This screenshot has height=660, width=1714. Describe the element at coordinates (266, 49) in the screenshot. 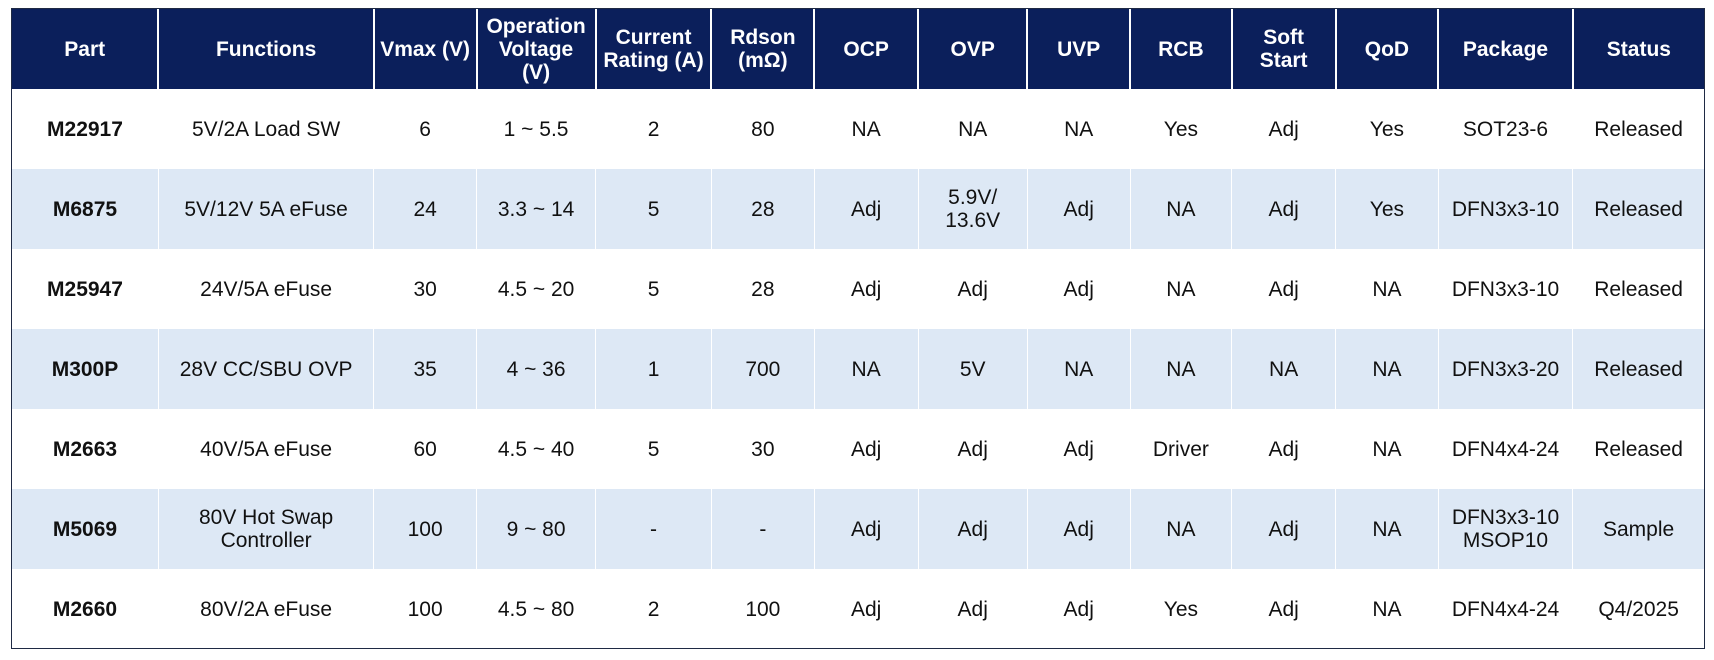

I see `header-functions: Functions` at that location.